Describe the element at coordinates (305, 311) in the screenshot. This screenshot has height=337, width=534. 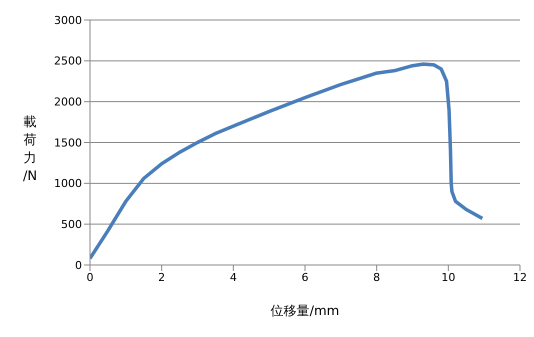
I see `x-axis-title: 位移量/mm` at that location.